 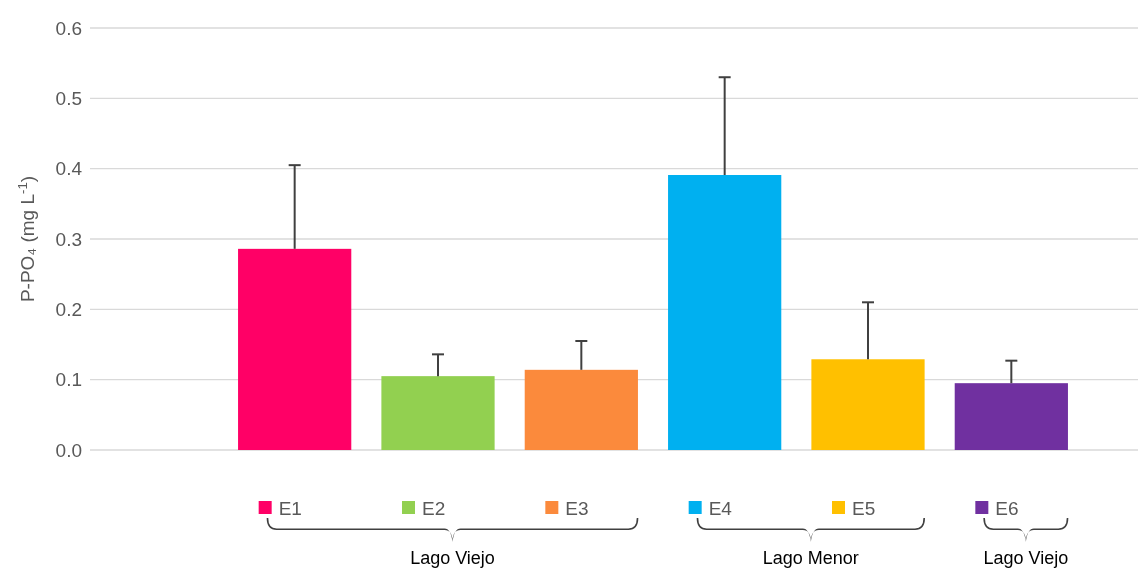 I want to click on x-tick-label: E4, so click(x=720, y=508).